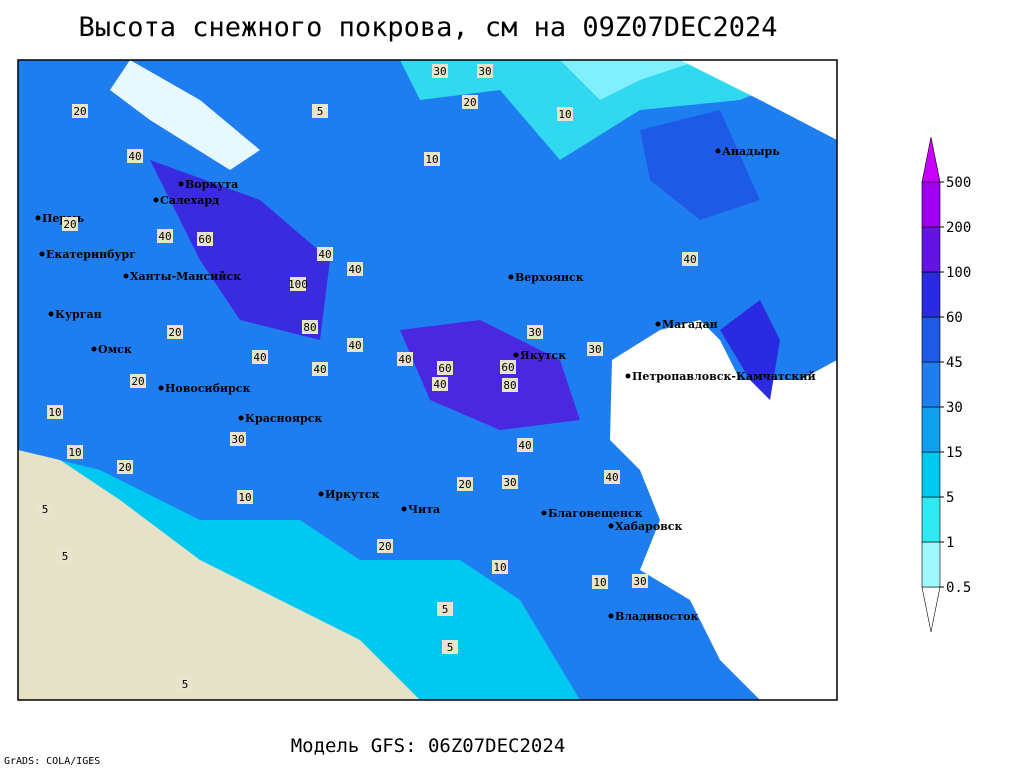 The image size is (1024, 768). I want to click on city-label: Благовещенск, so click(595, 513).